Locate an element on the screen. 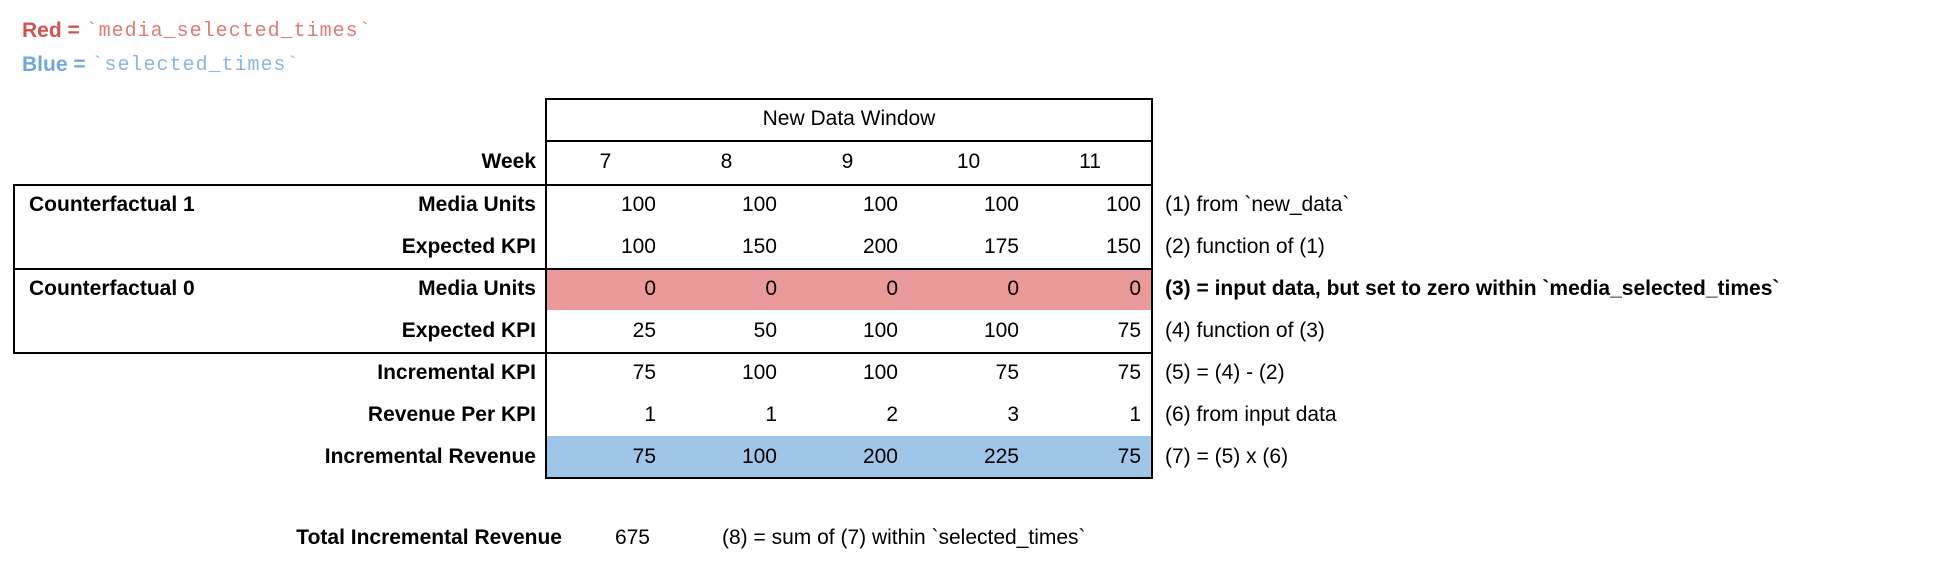  week-header-cell: 7 is located at coordinates (605, 161).